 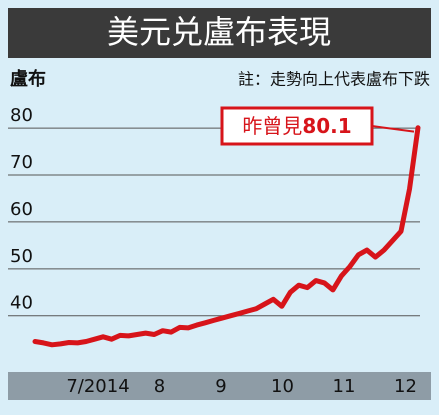 I want to click on x-tick-label: 9, so click(x=220, y=386).